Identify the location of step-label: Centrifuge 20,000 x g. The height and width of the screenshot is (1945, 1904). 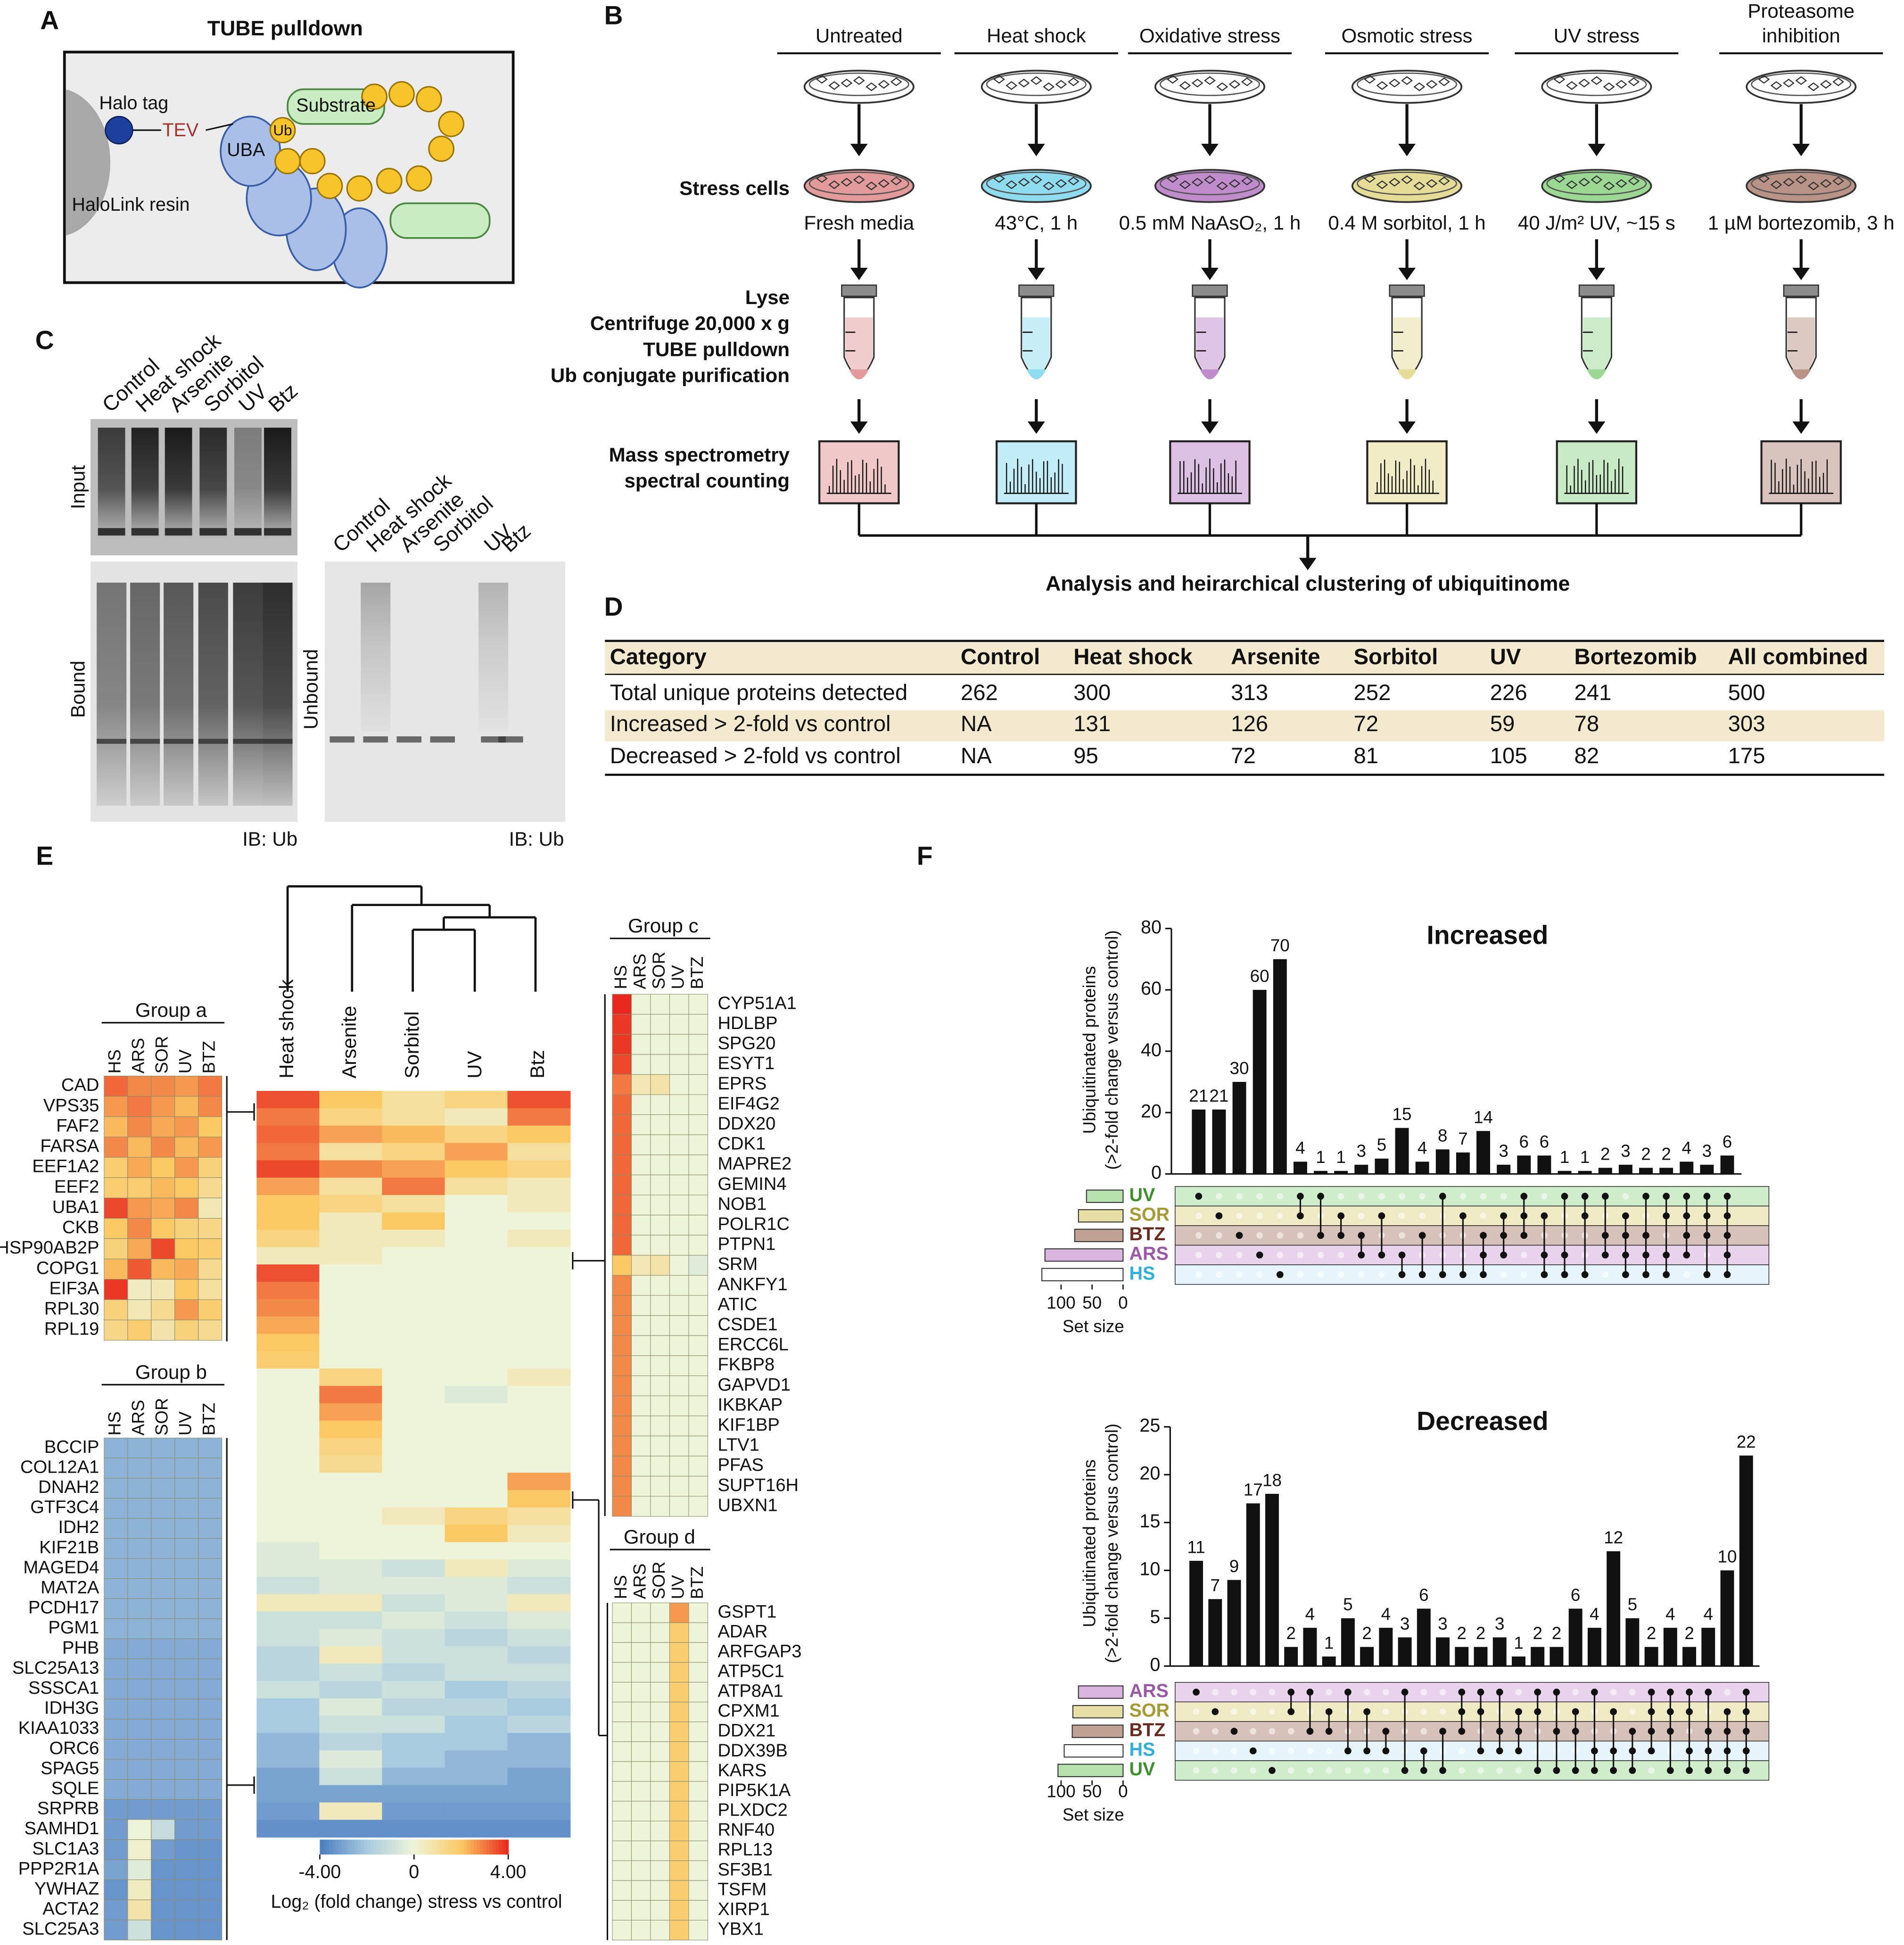
(690, 323).